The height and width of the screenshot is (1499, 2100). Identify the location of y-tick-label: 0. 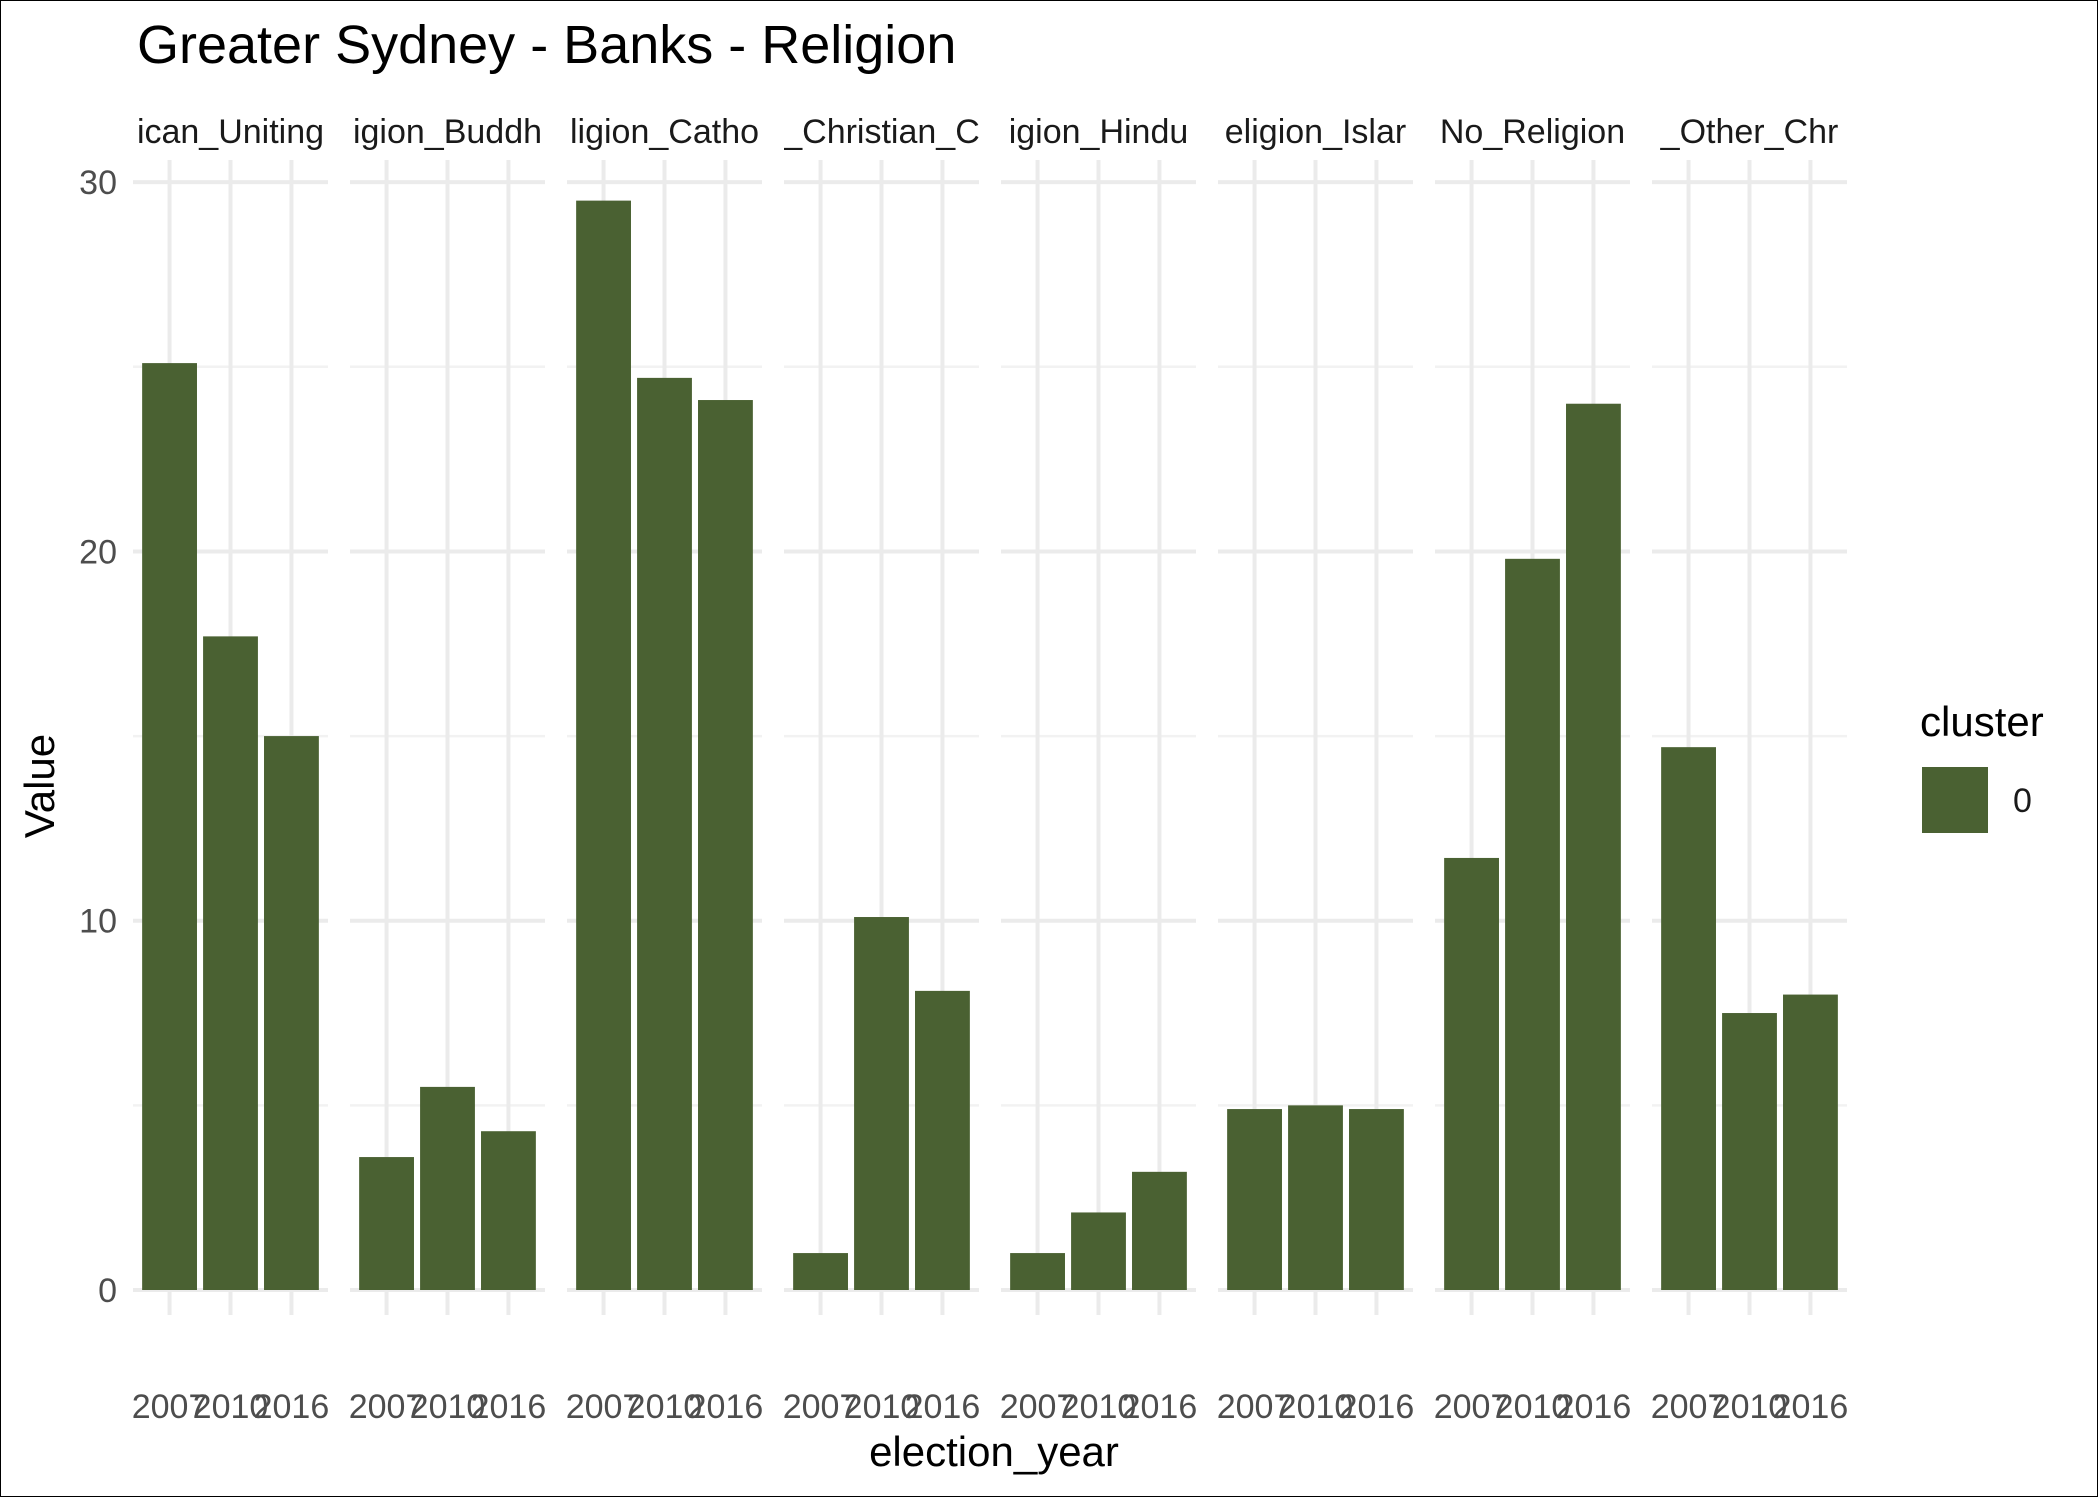
(107, 1291).